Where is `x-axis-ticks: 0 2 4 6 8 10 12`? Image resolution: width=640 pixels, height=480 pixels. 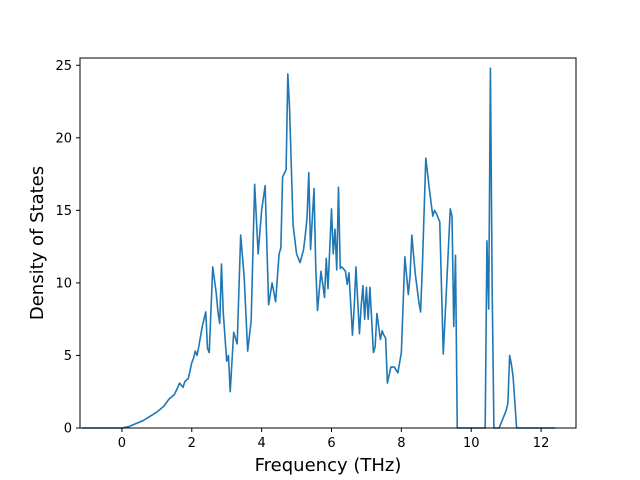
x-axis-ticks: 0 2 4 6 8 10 12 is located at coordinates (334, 439).